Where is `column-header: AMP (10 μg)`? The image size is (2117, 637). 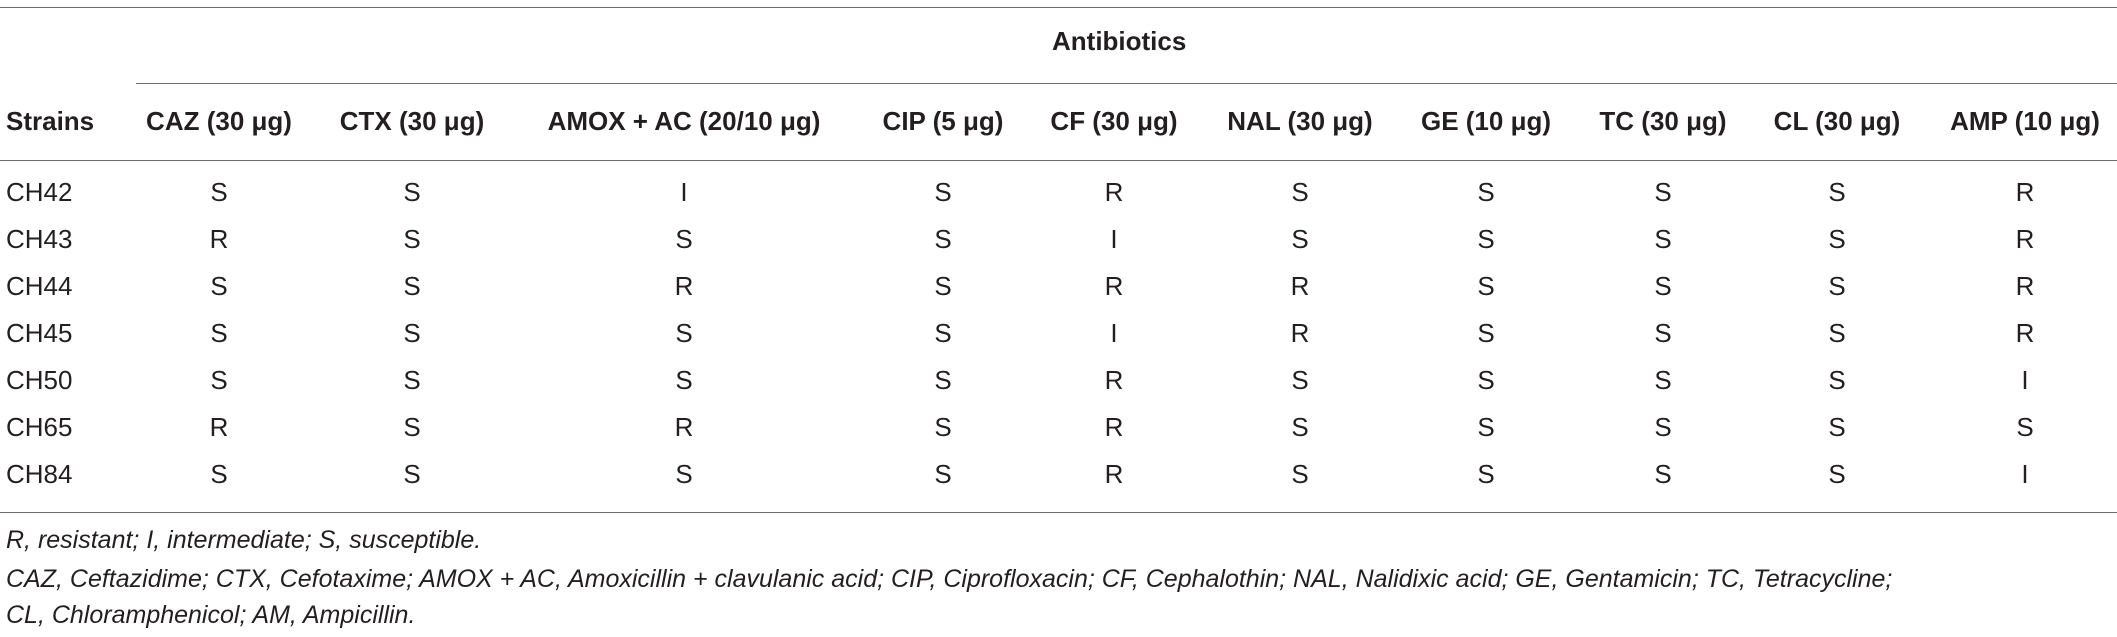 column-header: AMP (10 μg) is located at coordinates (2025, 121).